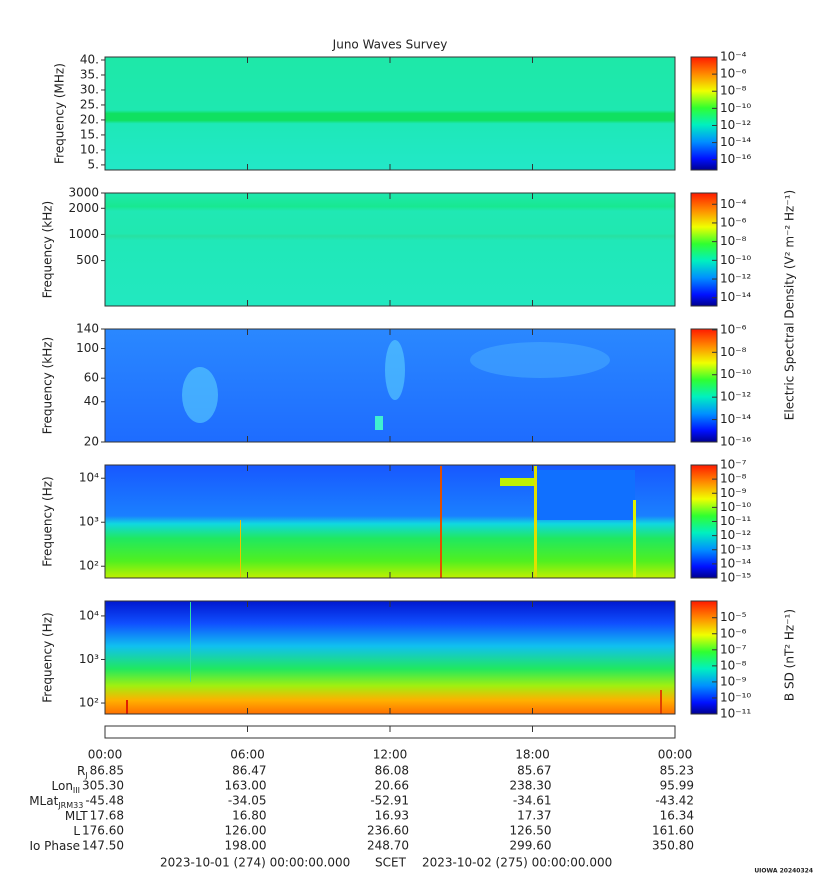 This screenshot has height=880, width=815. I want to click on ephemeris-value: 163.00, so click(246, 786).